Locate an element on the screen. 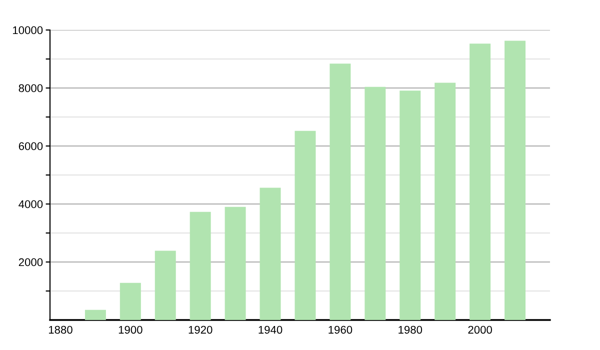  x-tick-label: 1960 is located at coordinates (340, 330).